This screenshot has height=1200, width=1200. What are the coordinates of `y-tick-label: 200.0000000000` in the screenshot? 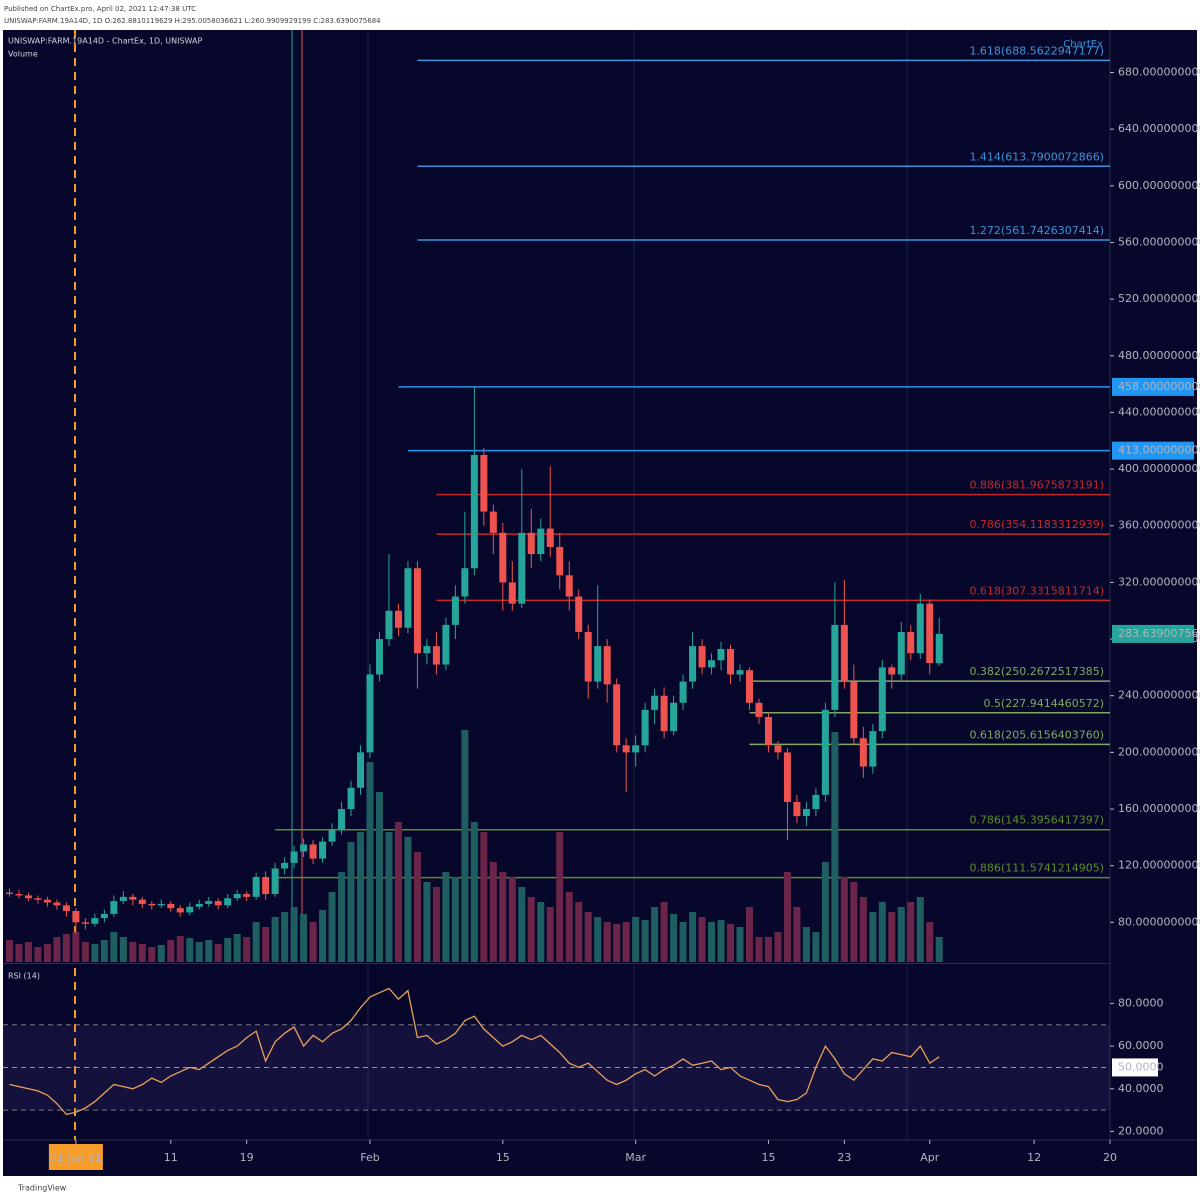 It's located at (1159, 751).